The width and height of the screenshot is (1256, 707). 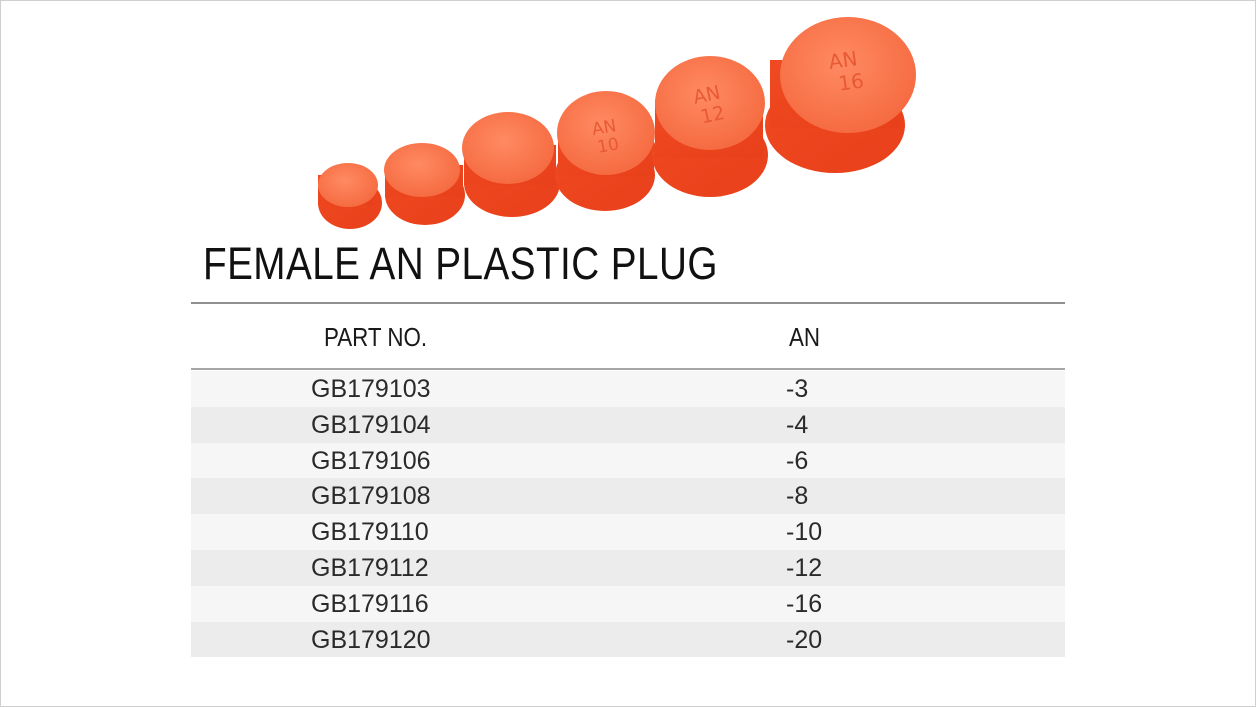 What do you see at coordinates (371, 424) in the screenshot?
I see `cell-part-no: GB179104` at bounding box center [371, 424].